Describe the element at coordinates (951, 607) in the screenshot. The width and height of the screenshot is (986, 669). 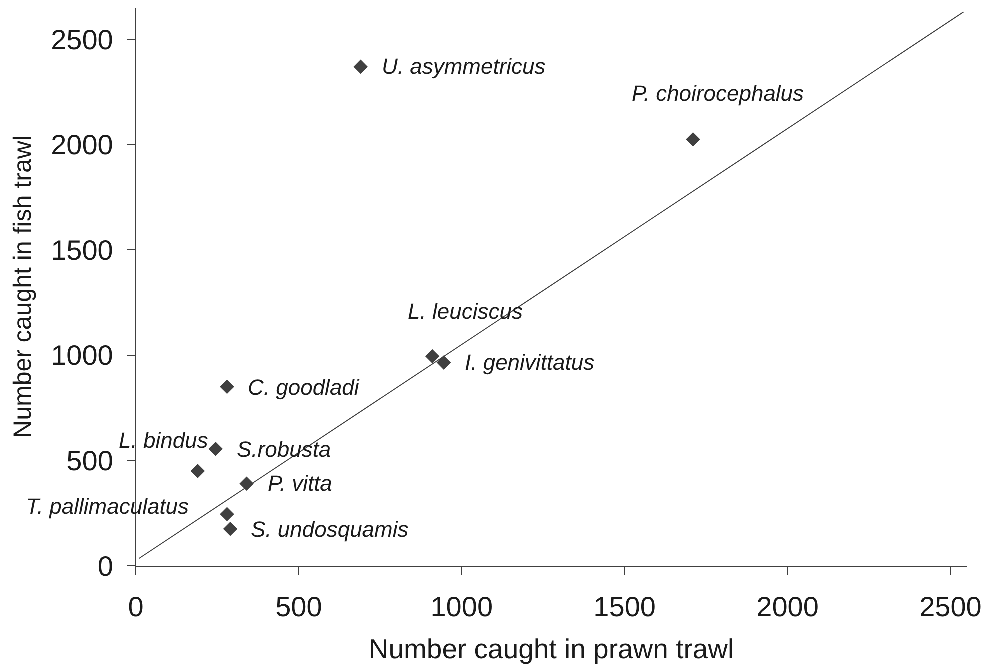
I see `x-tick-label: 2500` at that location.